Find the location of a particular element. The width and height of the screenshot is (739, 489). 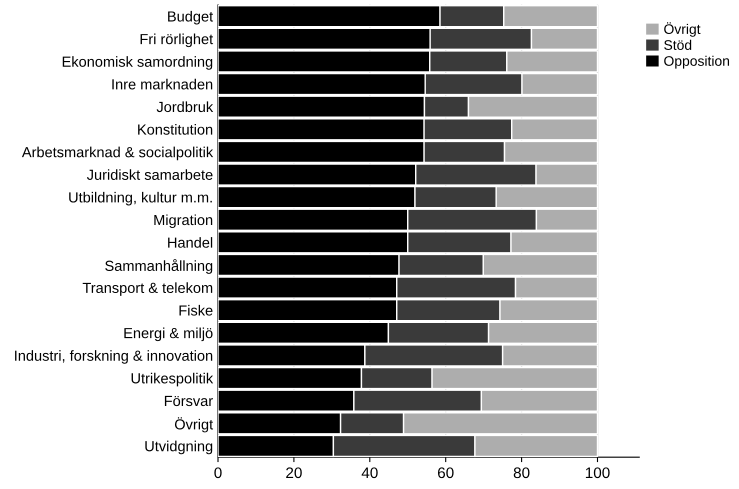

y-tick-label: Fiske is located at coordinates (196, 310).